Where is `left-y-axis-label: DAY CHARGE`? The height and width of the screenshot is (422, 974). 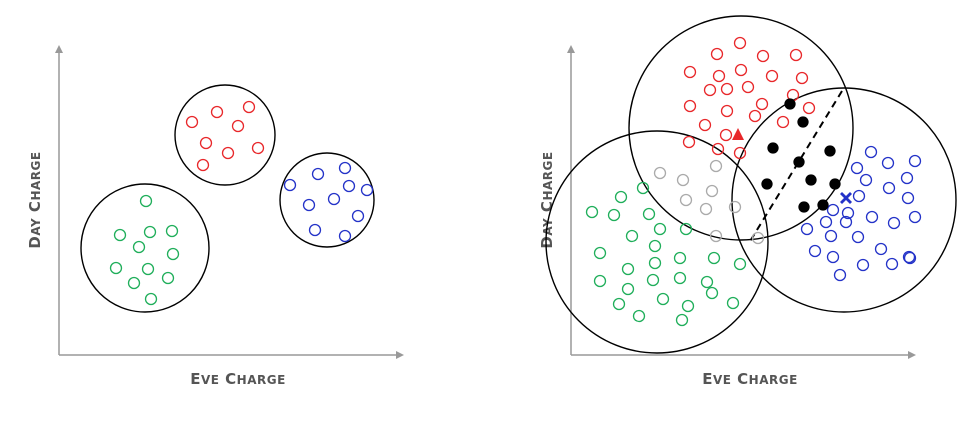
left-y-axis-label: DAY CHARGE is located at coordinates (35, 199).